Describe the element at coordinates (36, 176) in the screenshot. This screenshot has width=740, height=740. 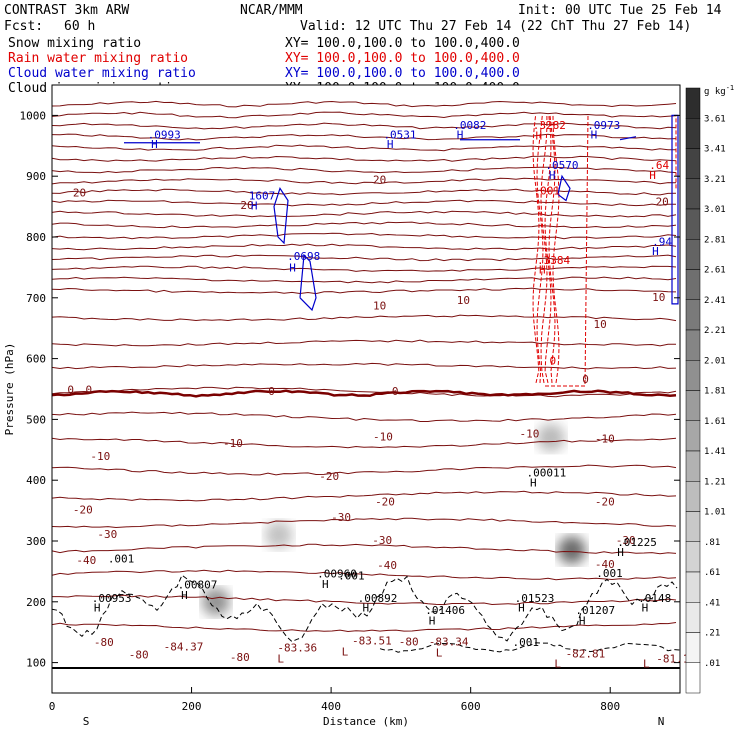
I see `y-tick-label: 900` at that location.